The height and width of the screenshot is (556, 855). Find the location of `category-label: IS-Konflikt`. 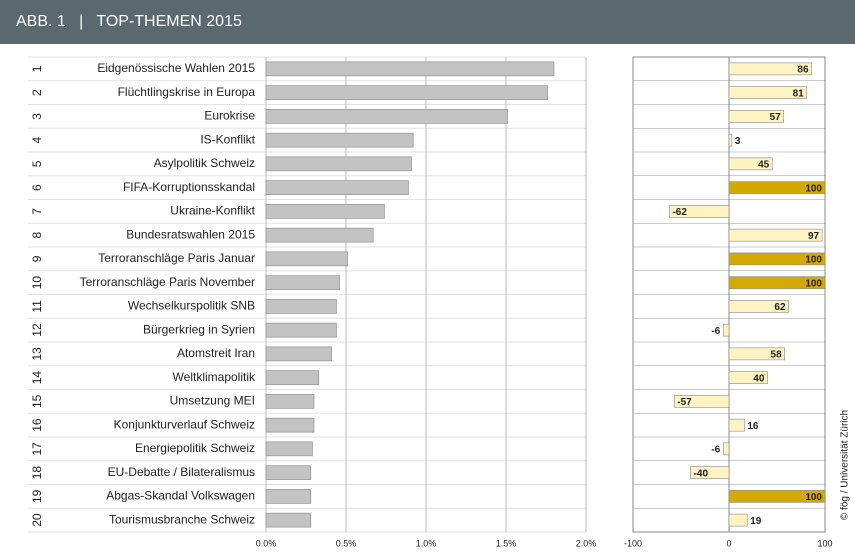

category-label: IS-Konflikt is located at coordinates (227, 139).